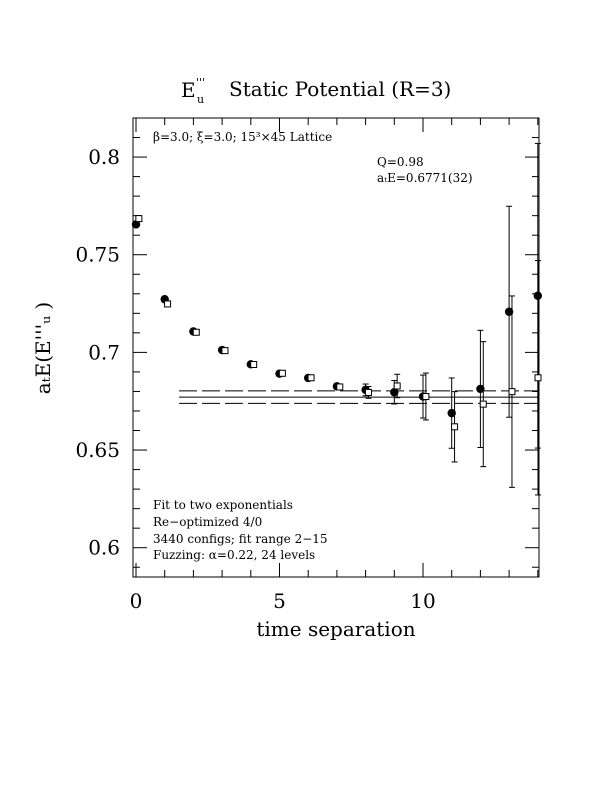 This screenshot has height=792, width=612. What do you see at coordinates (242, 137) in the screenshot?
I see `lattice-info: β=3.0; ξ=3.0; 15³×45 Lattice` at bounding box center [242, 137].